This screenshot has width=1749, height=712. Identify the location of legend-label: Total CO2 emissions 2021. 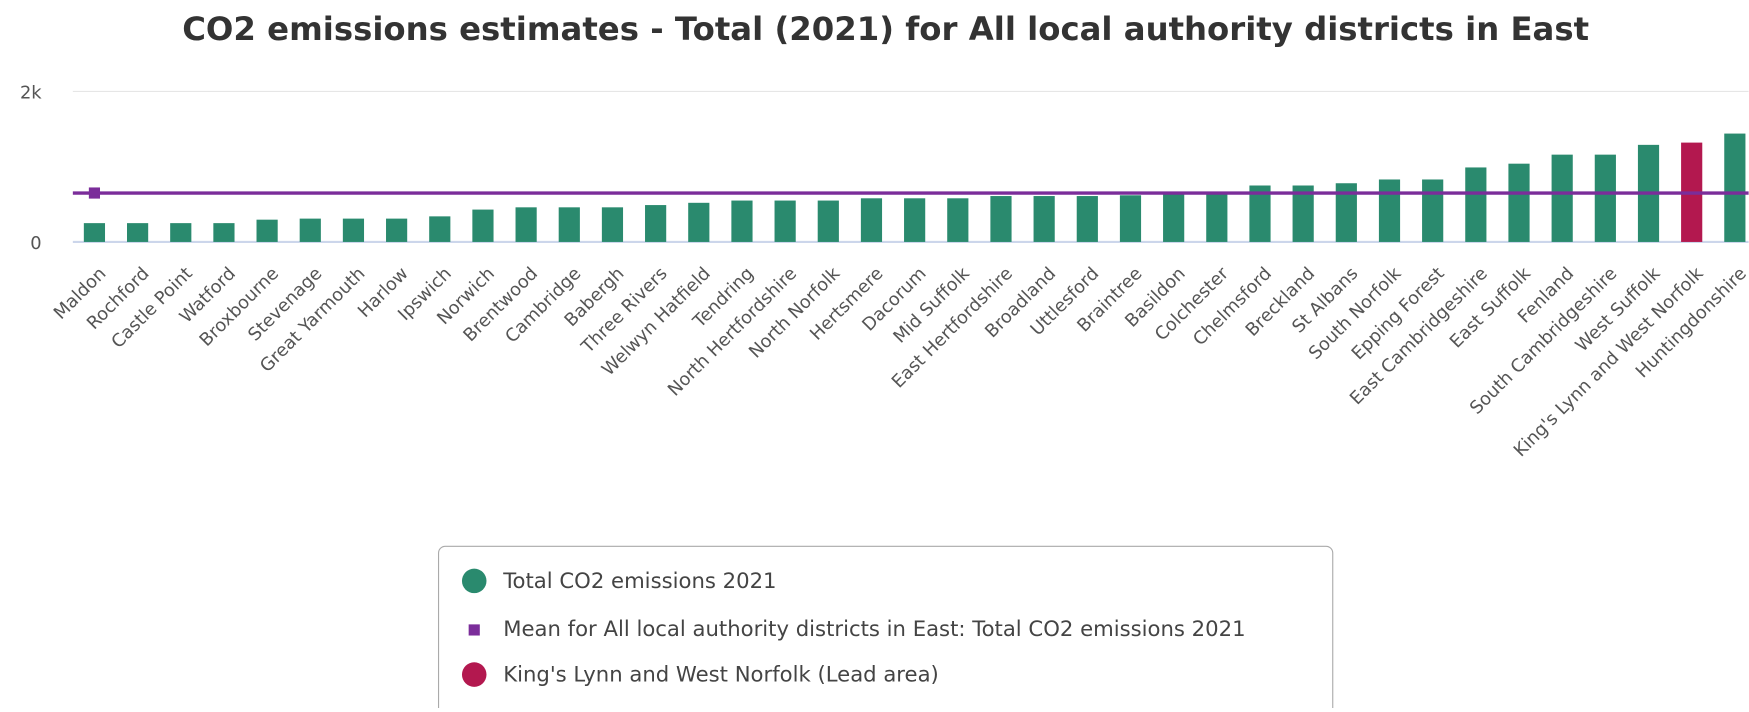
(639, 580).